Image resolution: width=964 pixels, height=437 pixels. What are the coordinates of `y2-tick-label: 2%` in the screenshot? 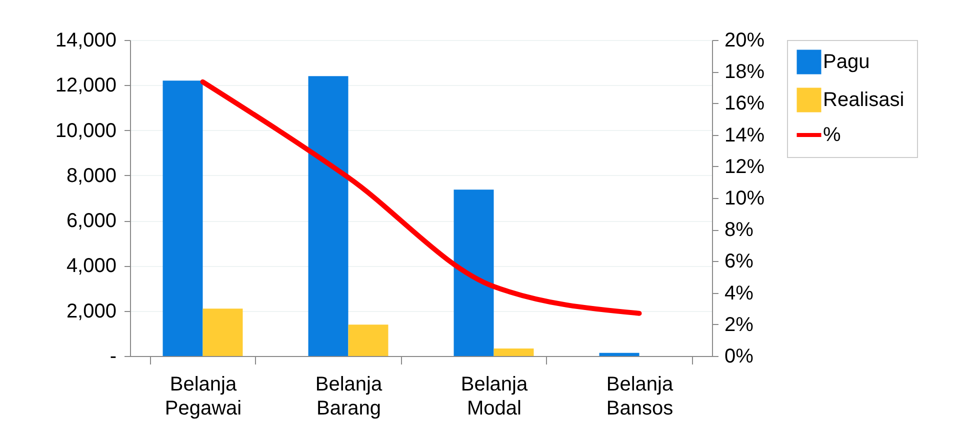 It's located at (739, 325).